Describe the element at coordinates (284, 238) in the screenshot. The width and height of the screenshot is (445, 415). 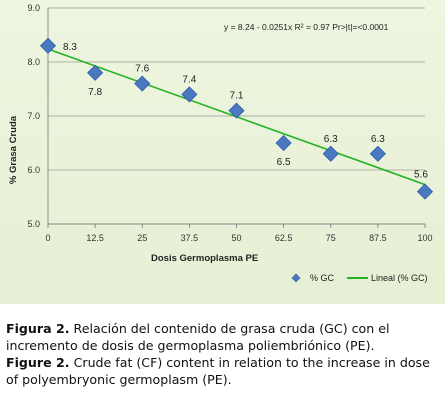
I see `x-tick-label: 62.5` at that location.